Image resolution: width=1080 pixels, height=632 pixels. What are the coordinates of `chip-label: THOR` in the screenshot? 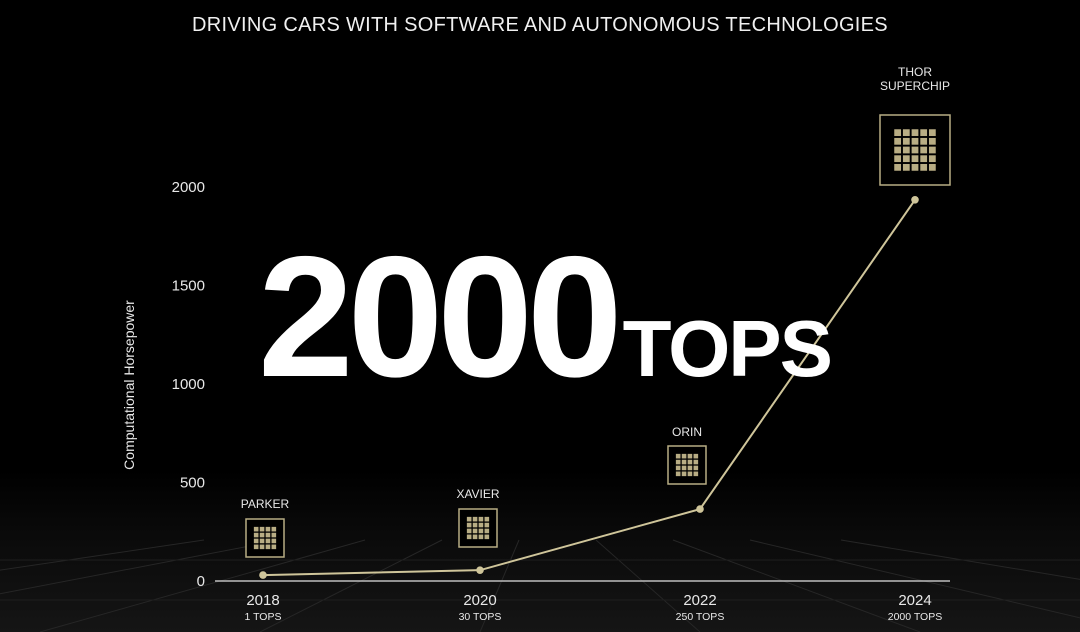 It's located at (915, 72).